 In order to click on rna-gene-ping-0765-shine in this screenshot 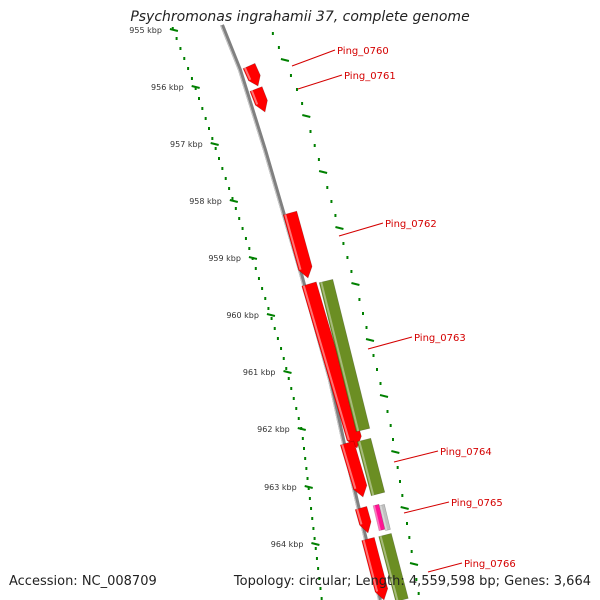, I will do `click(383, 518)`.